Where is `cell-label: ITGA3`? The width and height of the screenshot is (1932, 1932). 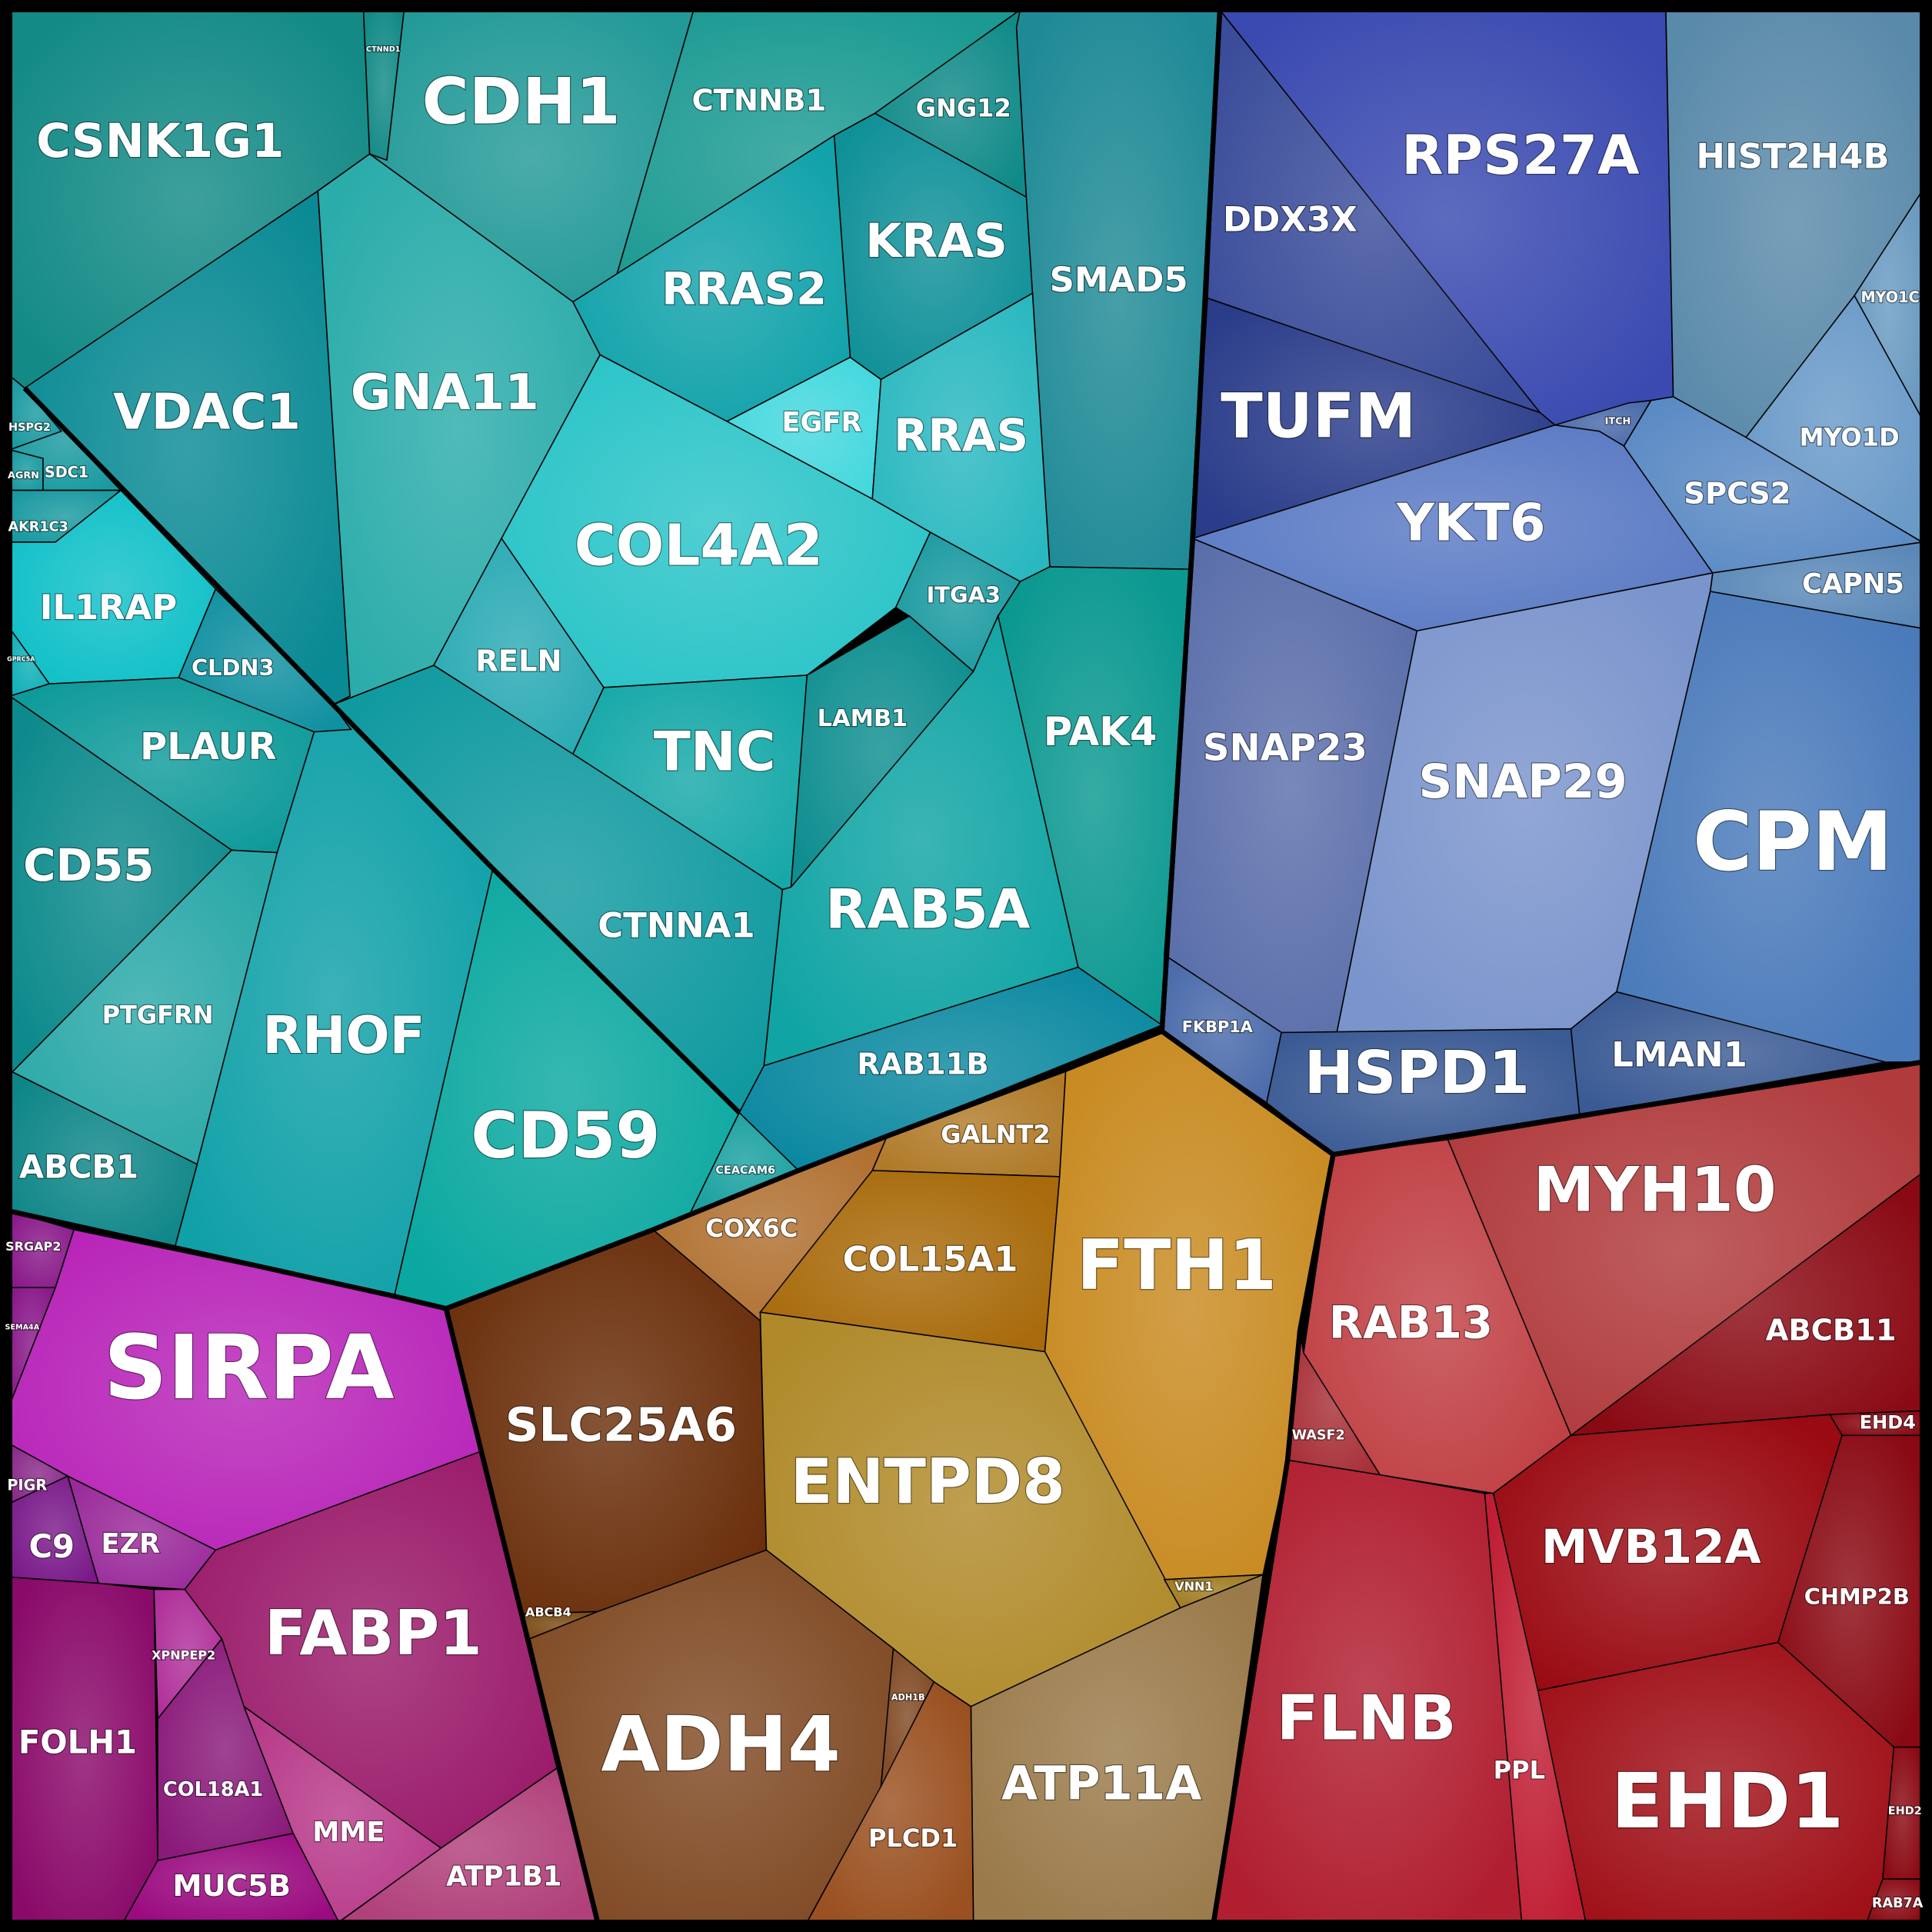 cell-label: ITGA3 is located at coordinates (964, 594).